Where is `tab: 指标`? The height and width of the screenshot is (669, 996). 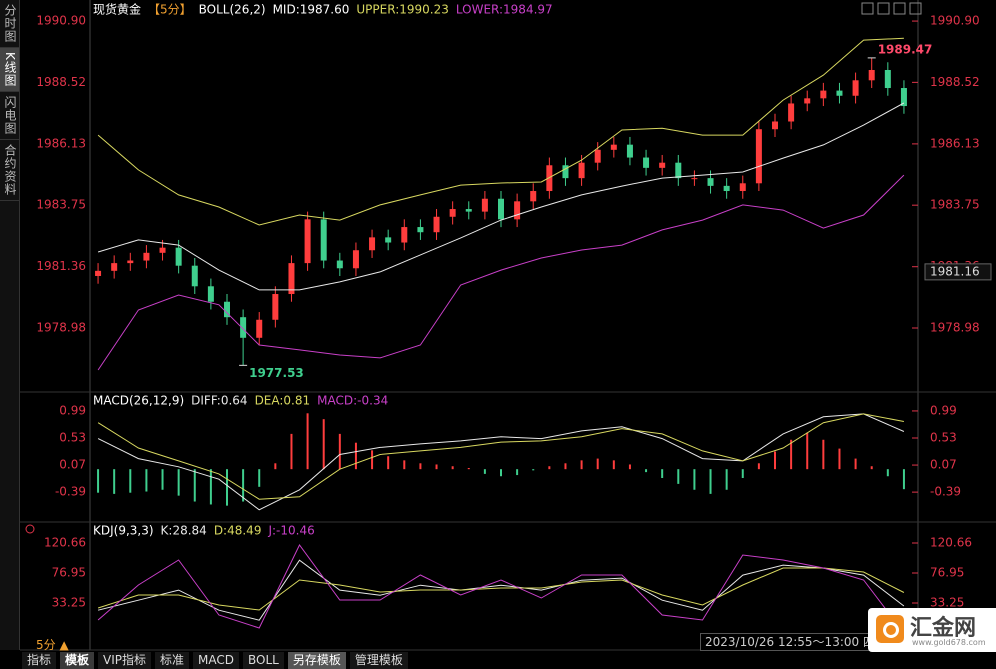 tab: 指标 is located at coordinates (39, 660).